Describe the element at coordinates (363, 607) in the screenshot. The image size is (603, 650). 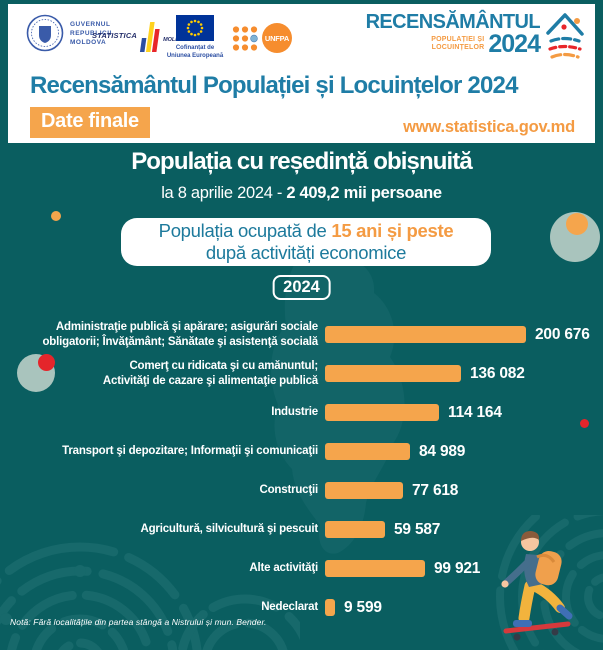
I see `bar-value: 9 599` at that location.